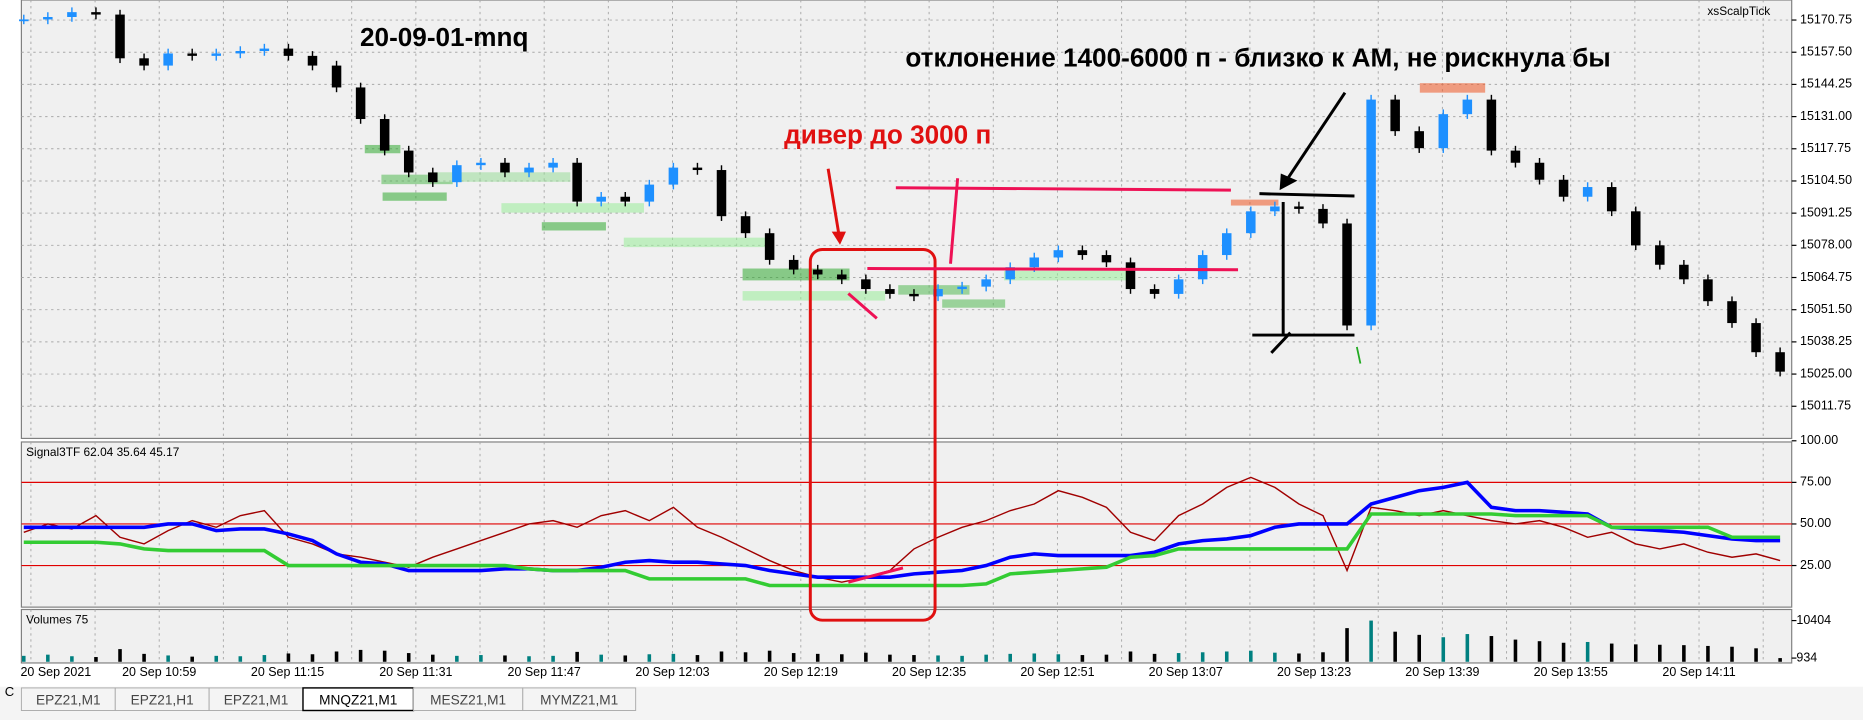 This screenshot has width=1863, height=720. I want to click on y-tick-label: 15038.25, so click(1826, 341).